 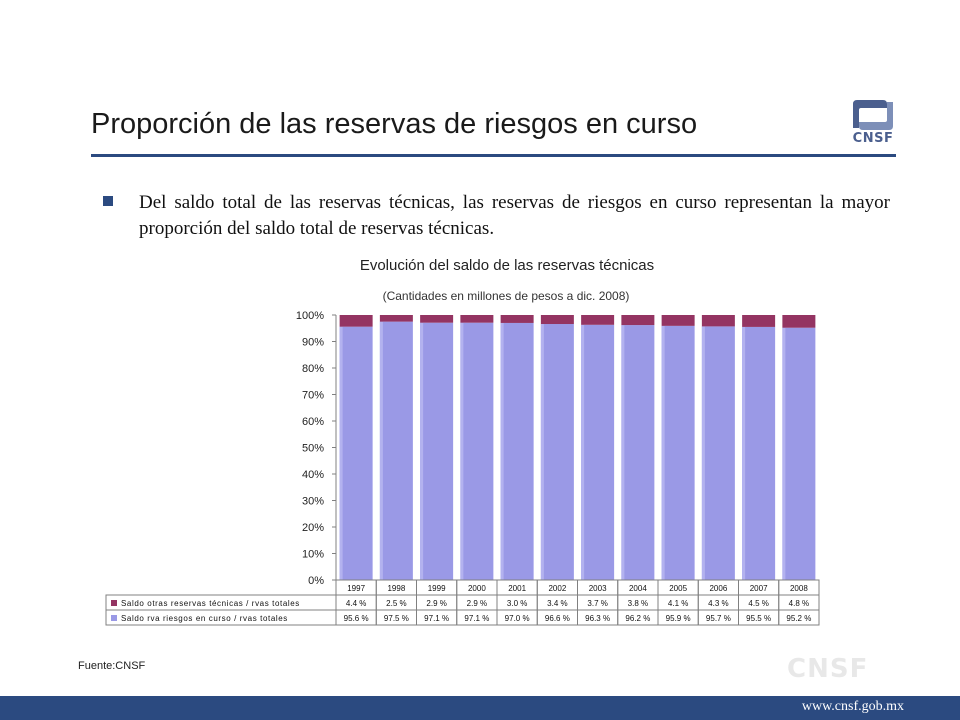 I want to click on cnsf-logo-icon, so click(x=873, y=115).